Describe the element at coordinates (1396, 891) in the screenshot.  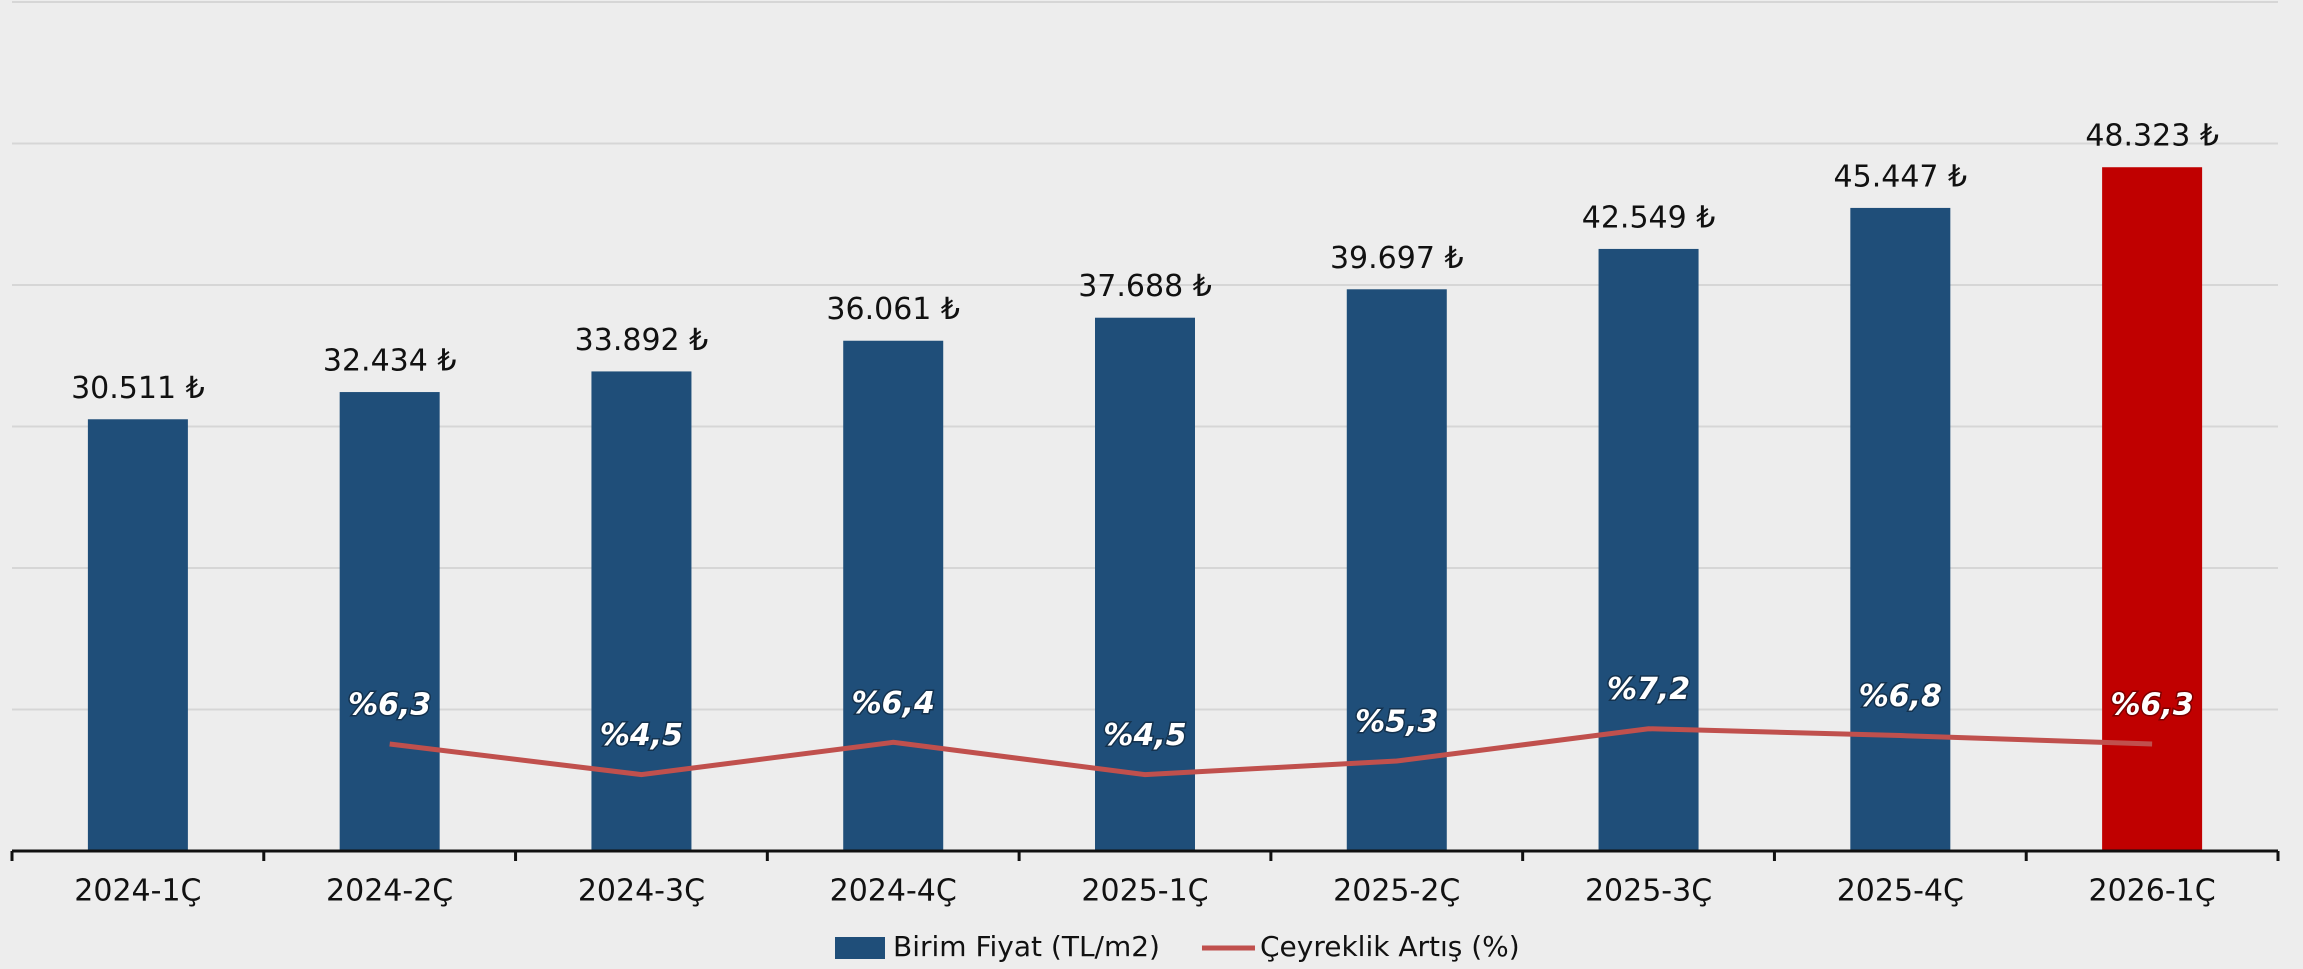
I see `x-tick-label: 2025-2Ç` at that location.